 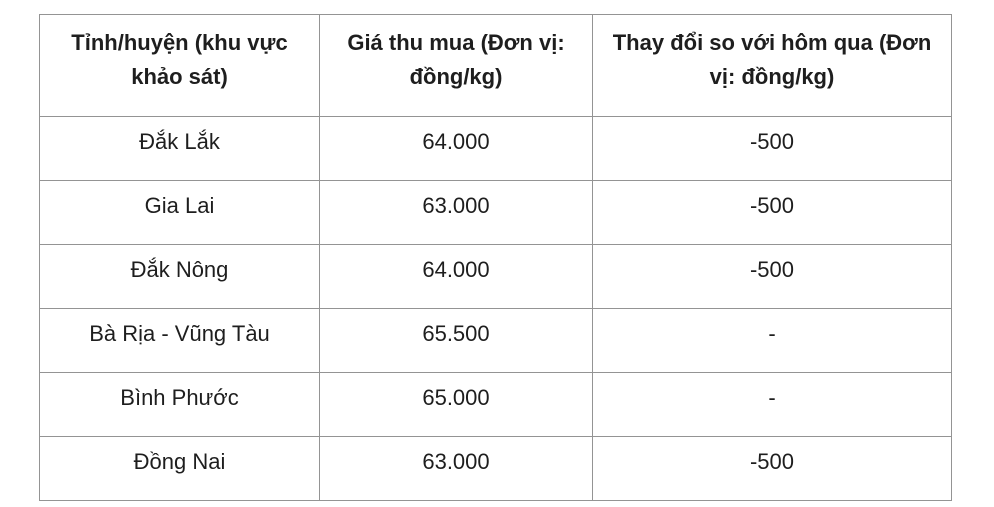 I want to click on cell-price: 65.000, so click(x=456, y=404).